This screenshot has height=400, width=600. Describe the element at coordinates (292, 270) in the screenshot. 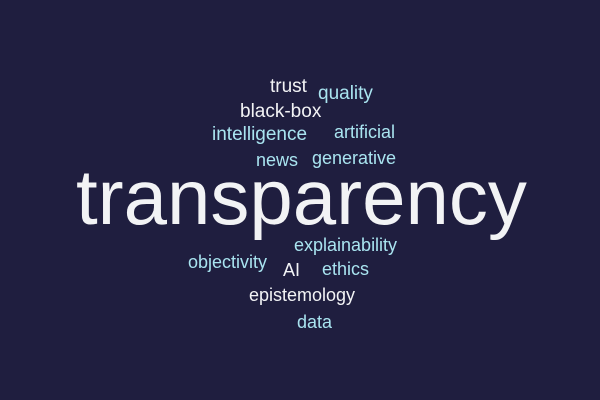

I see `word-ai: AI` at that location.